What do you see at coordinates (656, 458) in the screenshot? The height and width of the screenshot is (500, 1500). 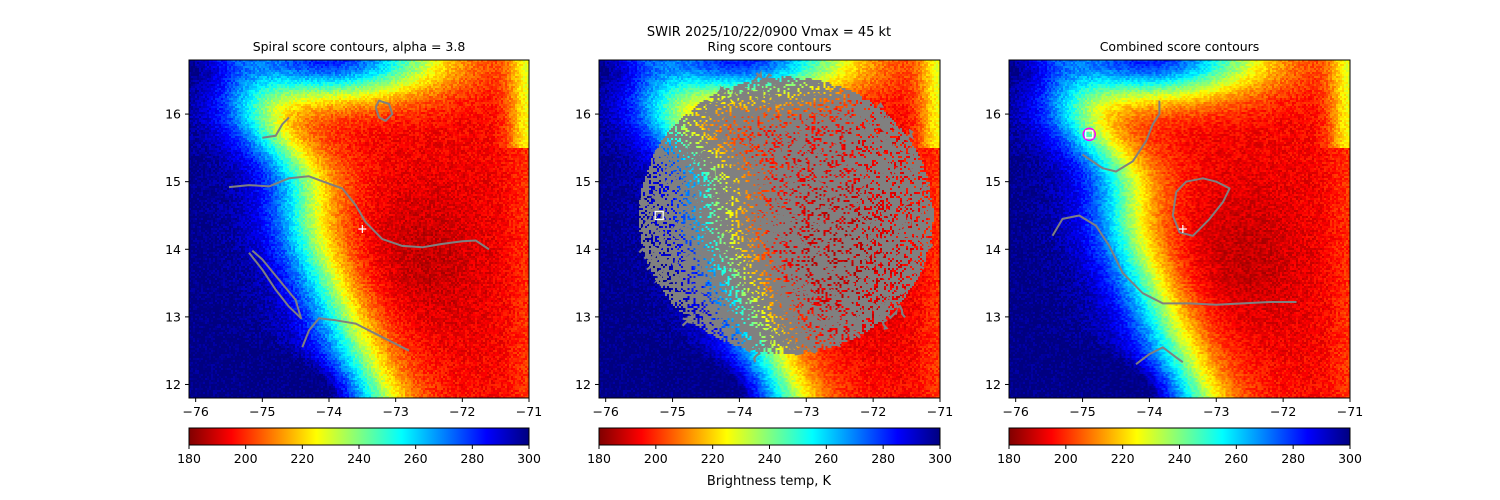 I see `colorbar-tick-label: 200` at bounding box center [656, 458].